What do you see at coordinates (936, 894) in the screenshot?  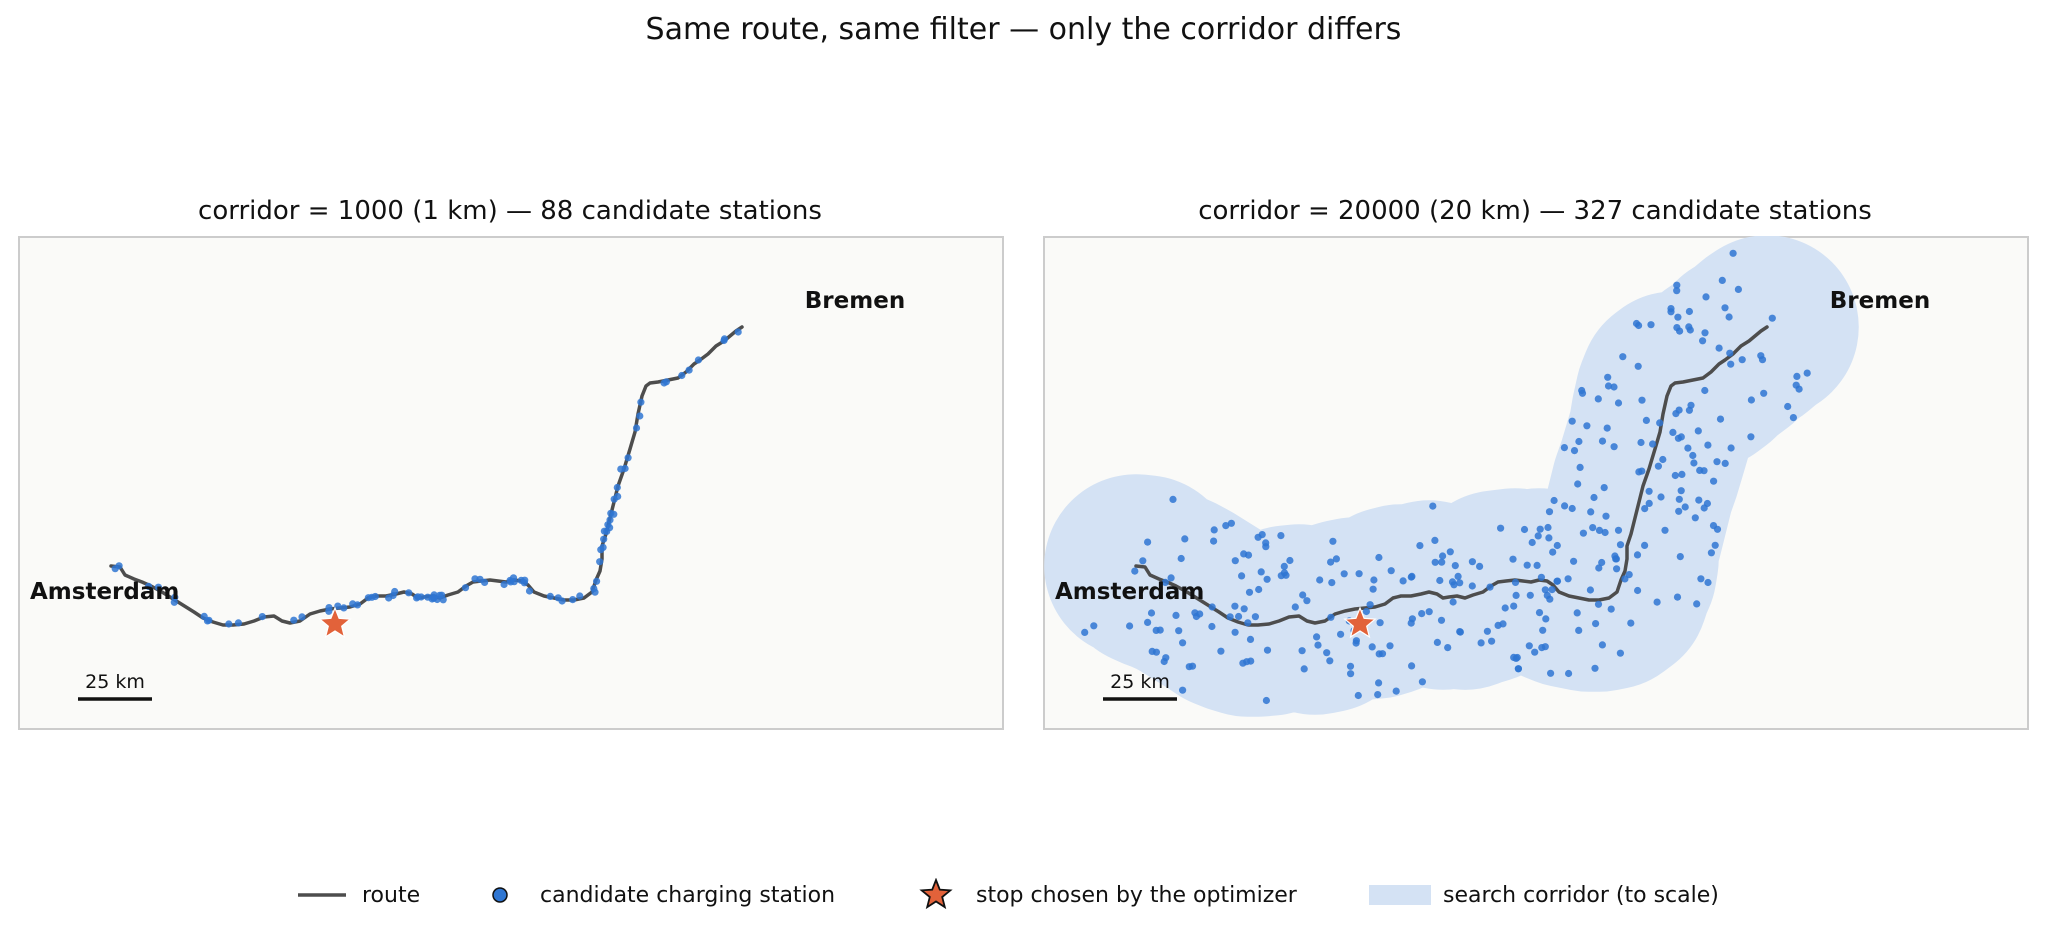 I see `star-icon` at bounding box center [936, 894].